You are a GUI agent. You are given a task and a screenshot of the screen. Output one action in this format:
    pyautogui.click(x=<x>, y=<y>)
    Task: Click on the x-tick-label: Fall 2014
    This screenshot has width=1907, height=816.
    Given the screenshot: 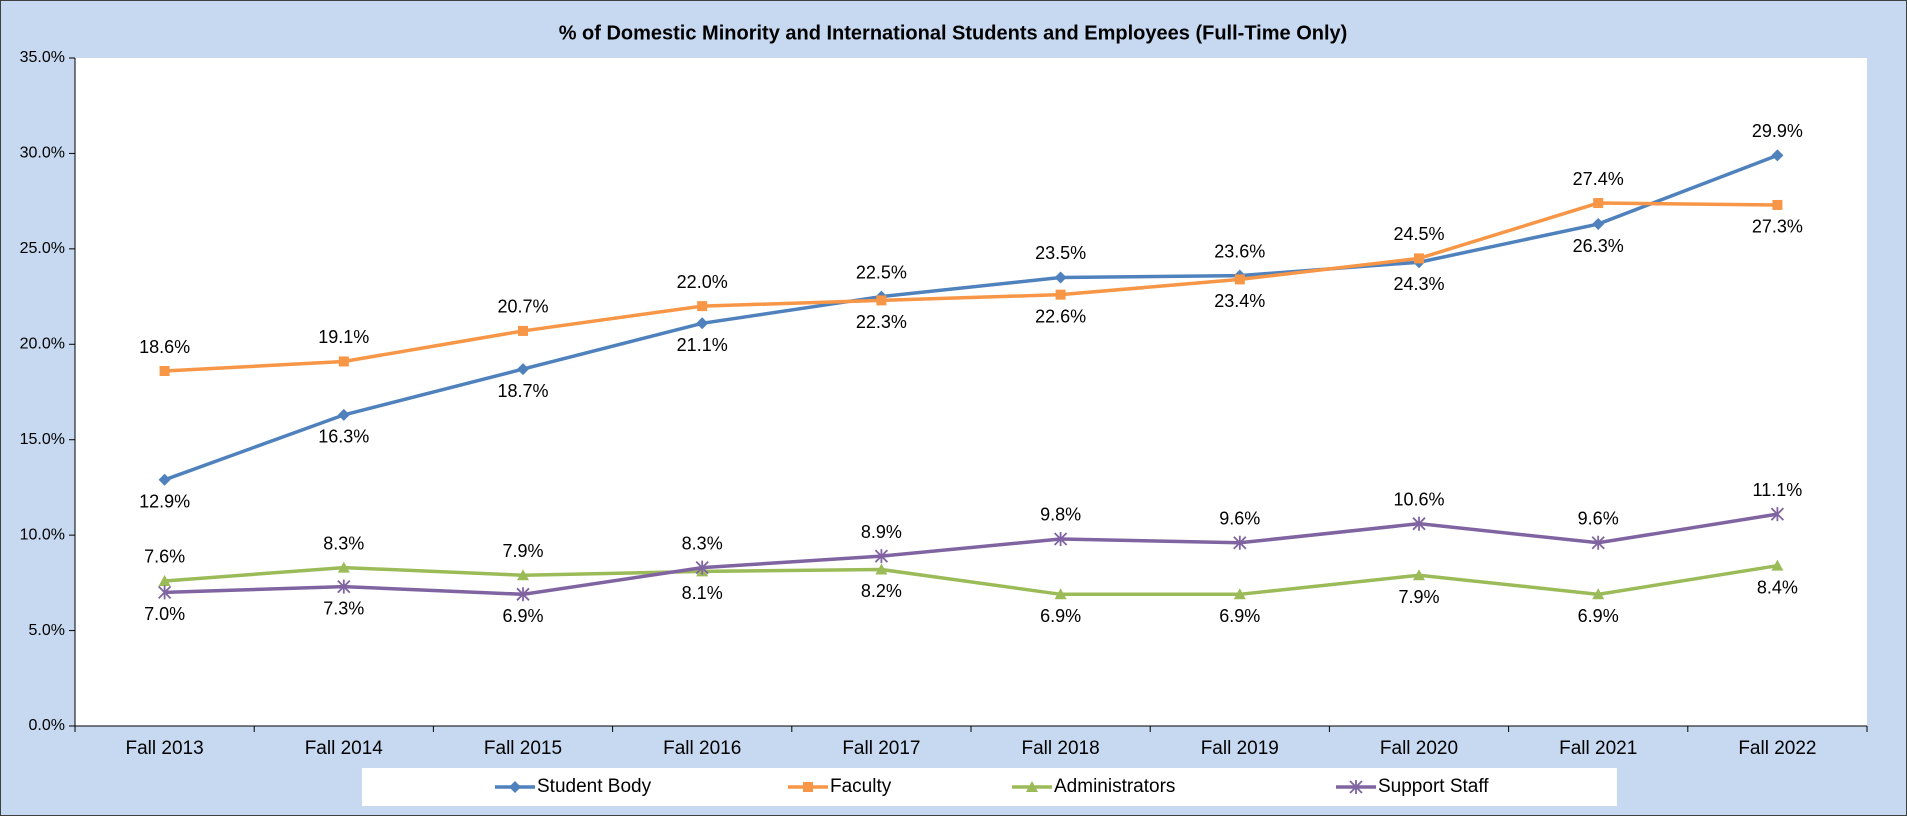 What is the action you would take?
    pyautogui.click(x=344, y=748)
    